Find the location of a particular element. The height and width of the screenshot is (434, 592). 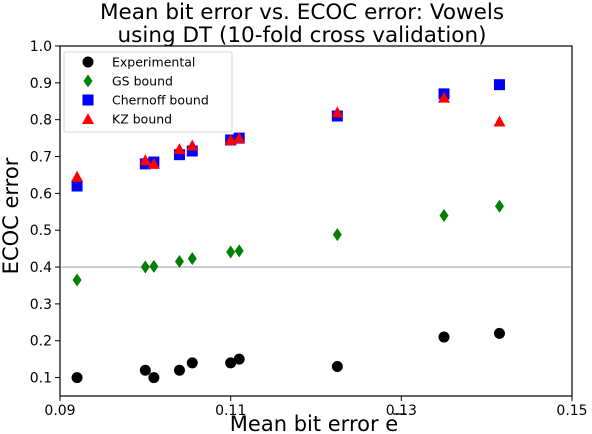

legend-item: GS bound is located at coordinates (128, 81).